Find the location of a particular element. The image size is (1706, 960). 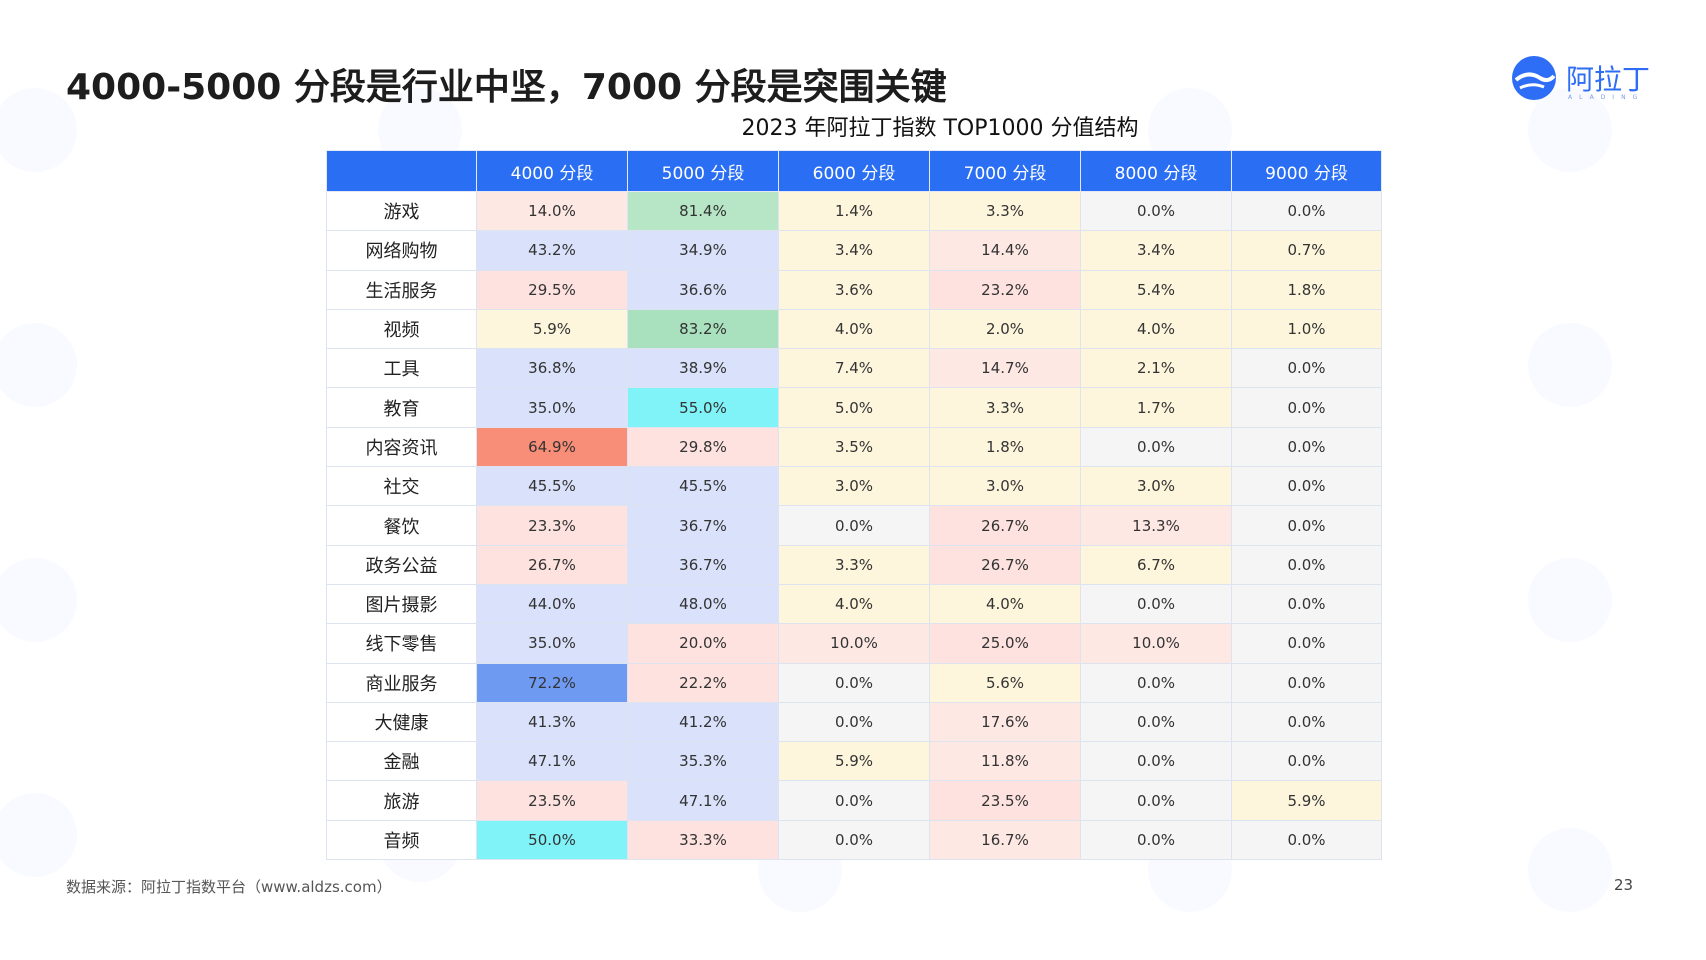

value-cell: 35.0% is located at coordinates (552, 643).